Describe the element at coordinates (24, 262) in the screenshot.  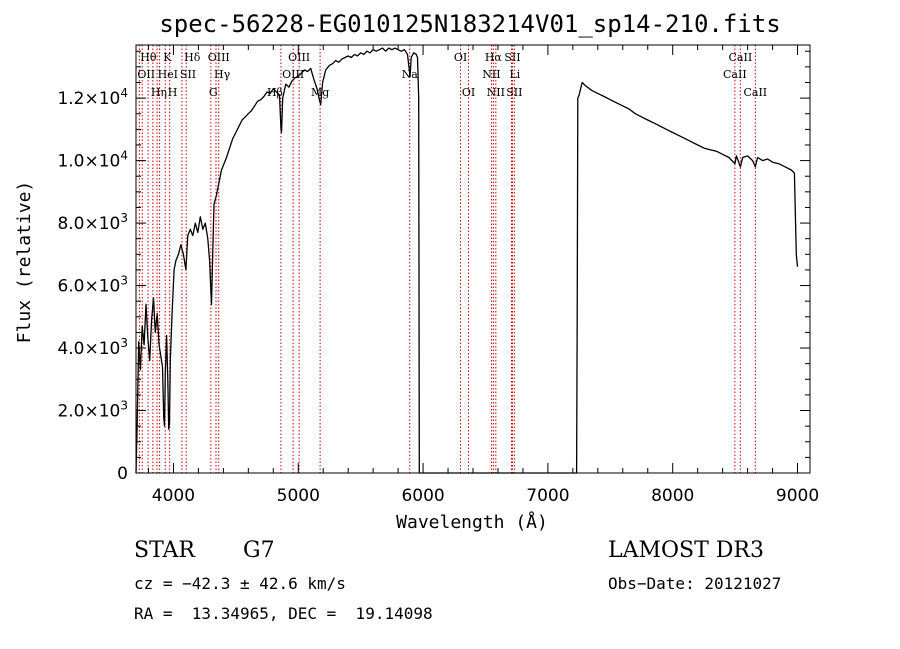
I see `y-axis-label: Flux (relative)` at that location.